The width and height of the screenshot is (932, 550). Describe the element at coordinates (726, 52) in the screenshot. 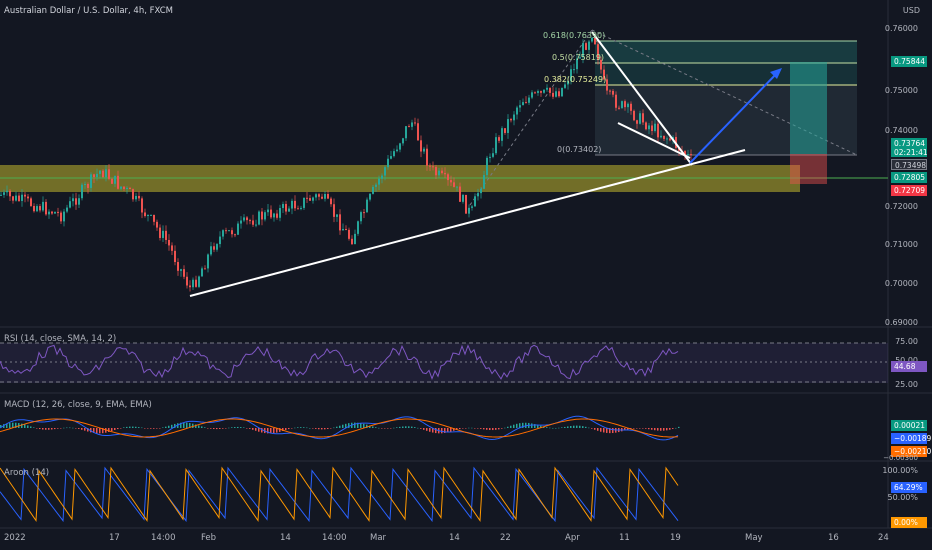

I see `fib-zone-upper` at that location.